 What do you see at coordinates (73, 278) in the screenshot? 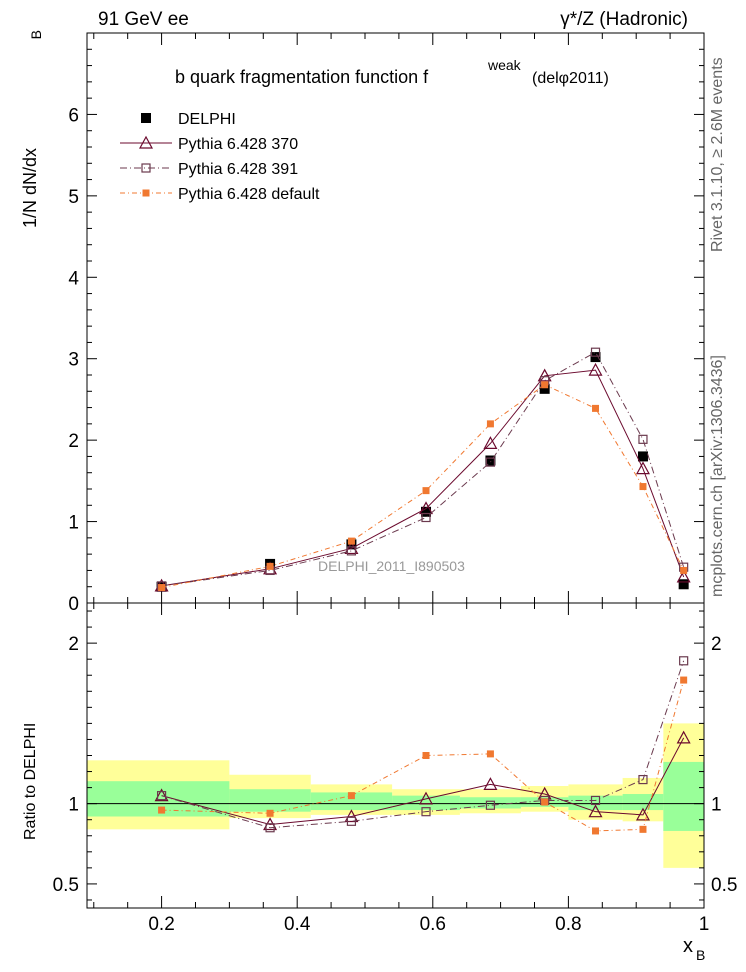
I see `main-y-tick-label: 4` at bounding box center [73, 278].